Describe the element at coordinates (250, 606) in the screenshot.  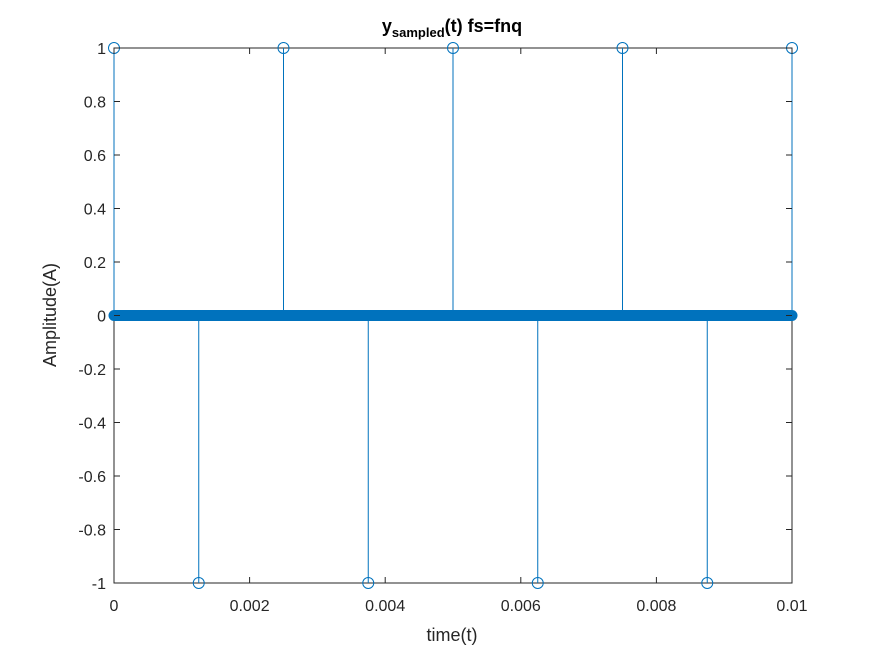
I see `x-tick-label: 0.002` at that location.